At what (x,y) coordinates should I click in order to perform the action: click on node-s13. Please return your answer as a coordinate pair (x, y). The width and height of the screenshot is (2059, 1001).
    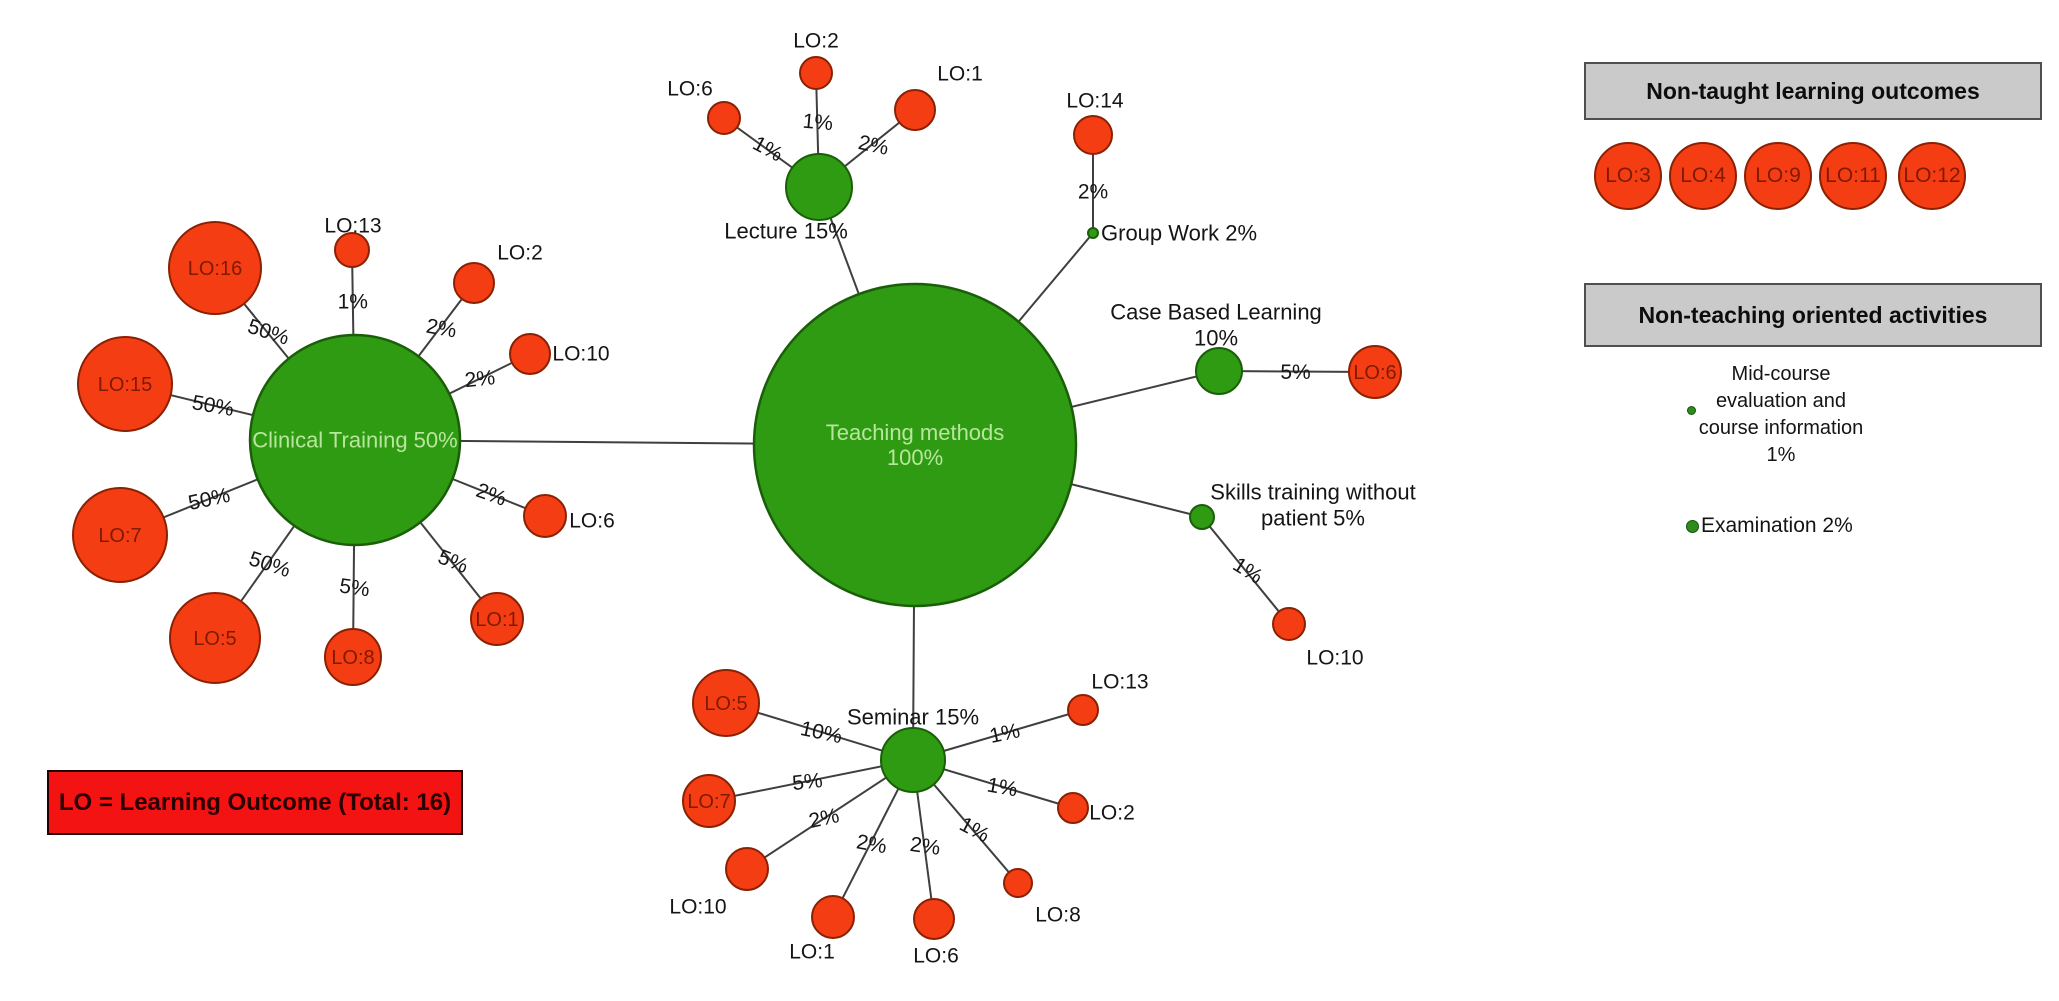
    Looking at the image, I should click on (1083, 710).